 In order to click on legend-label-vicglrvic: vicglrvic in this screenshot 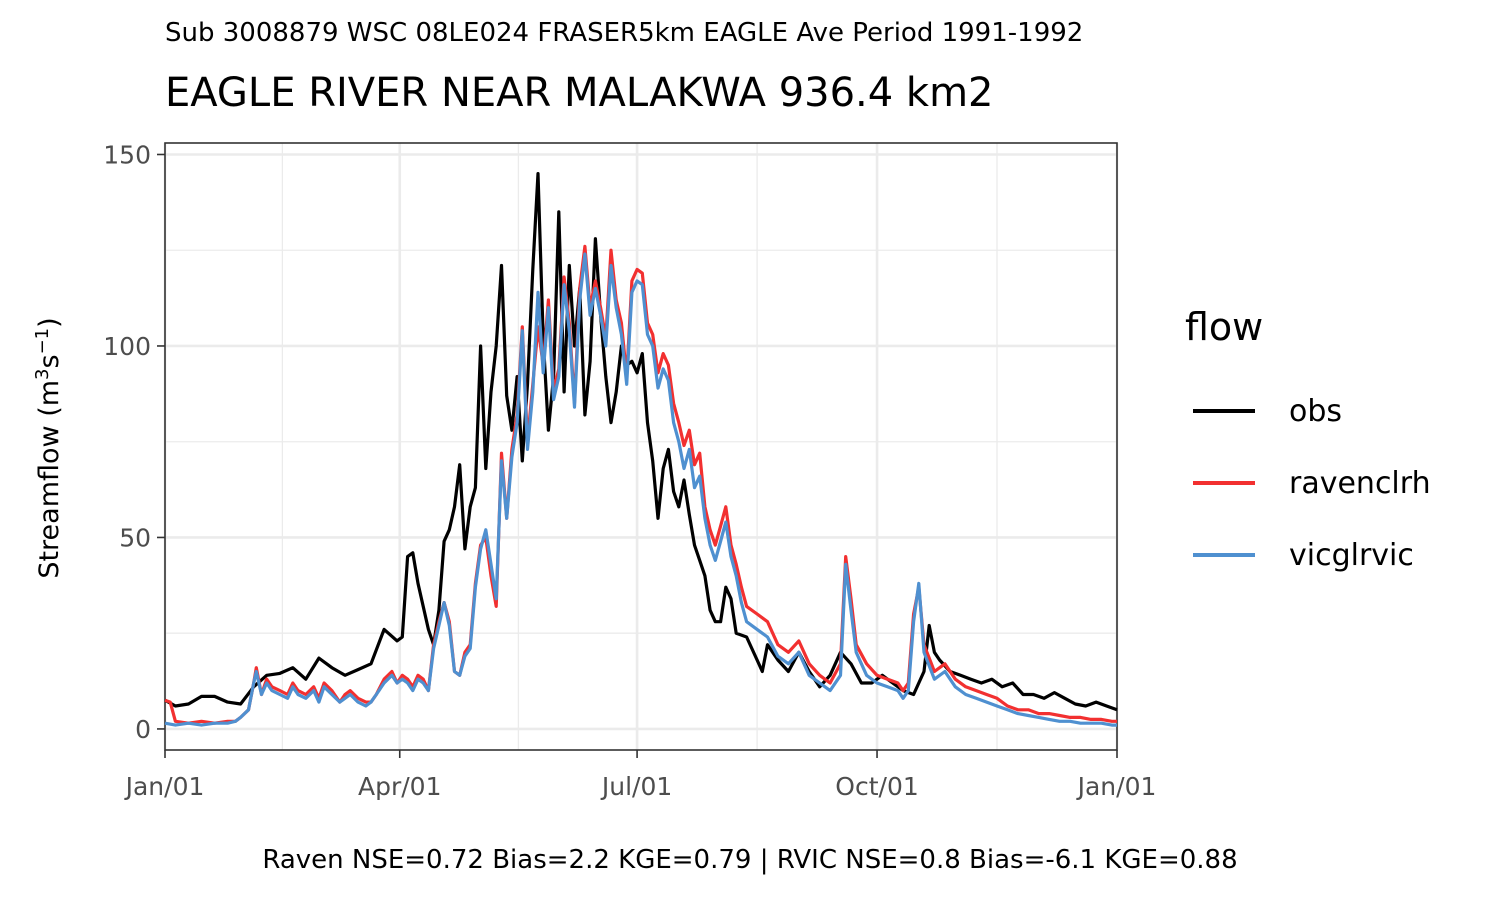, I will do `click(1351, 555)`.